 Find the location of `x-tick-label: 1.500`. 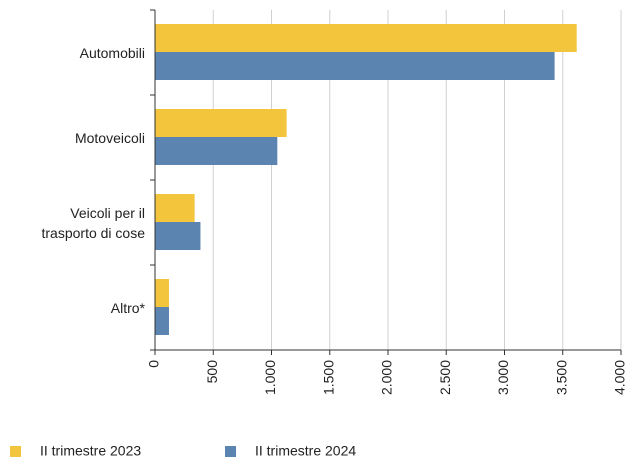

x-tick-label: 1.500 is located at coordinates (328, 377).